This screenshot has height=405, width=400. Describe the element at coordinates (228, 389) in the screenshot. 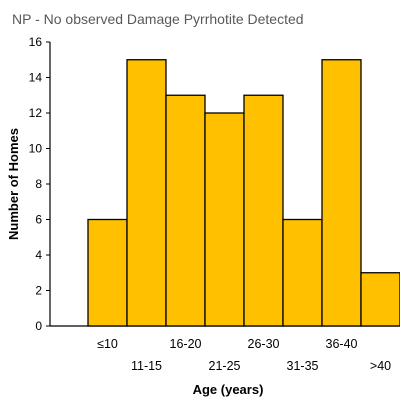

I see `x-axis-title: Age (years)` at that location.